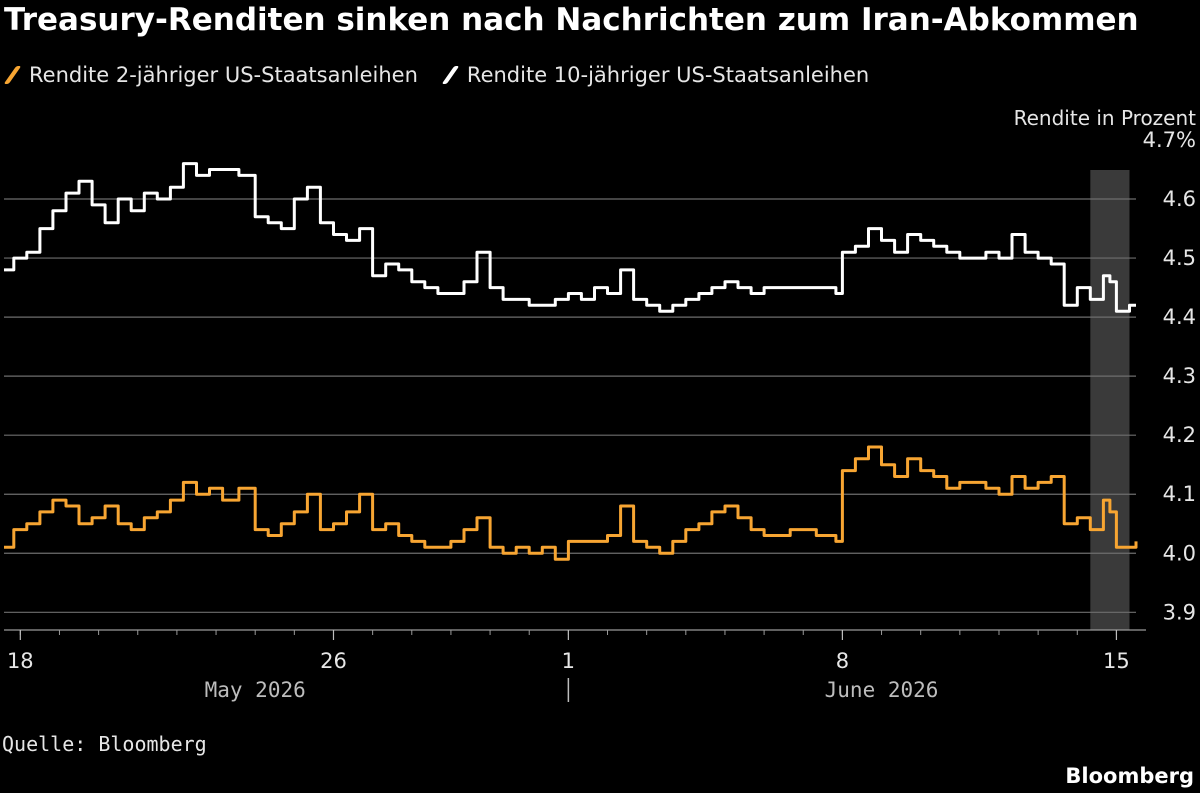 Image resolution: width=1200 pixels, height=793 pixels. Describe the element at coordinates (1169, 140) in the screenshot. I see `y-tick-label: 4.7%` at that location.